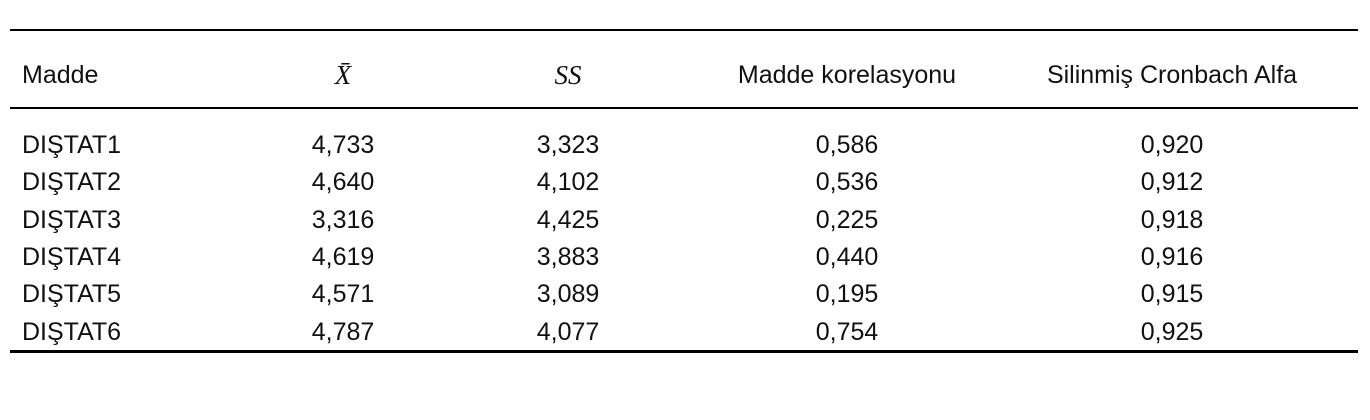 This screenshot has height=420, width=1370. Describe the element at coordinates (72, 294) in the screenshot. I see `table-cell: DIŞTAT5` at that location.